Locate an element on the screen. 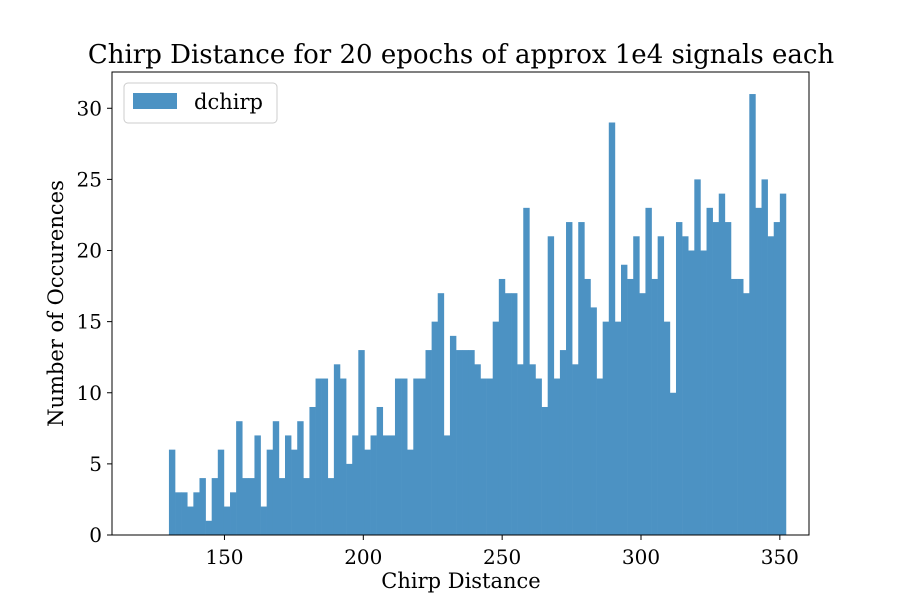 The image size is (900, 605). y-tick-label: 30 is located at coordinates (89, 108).